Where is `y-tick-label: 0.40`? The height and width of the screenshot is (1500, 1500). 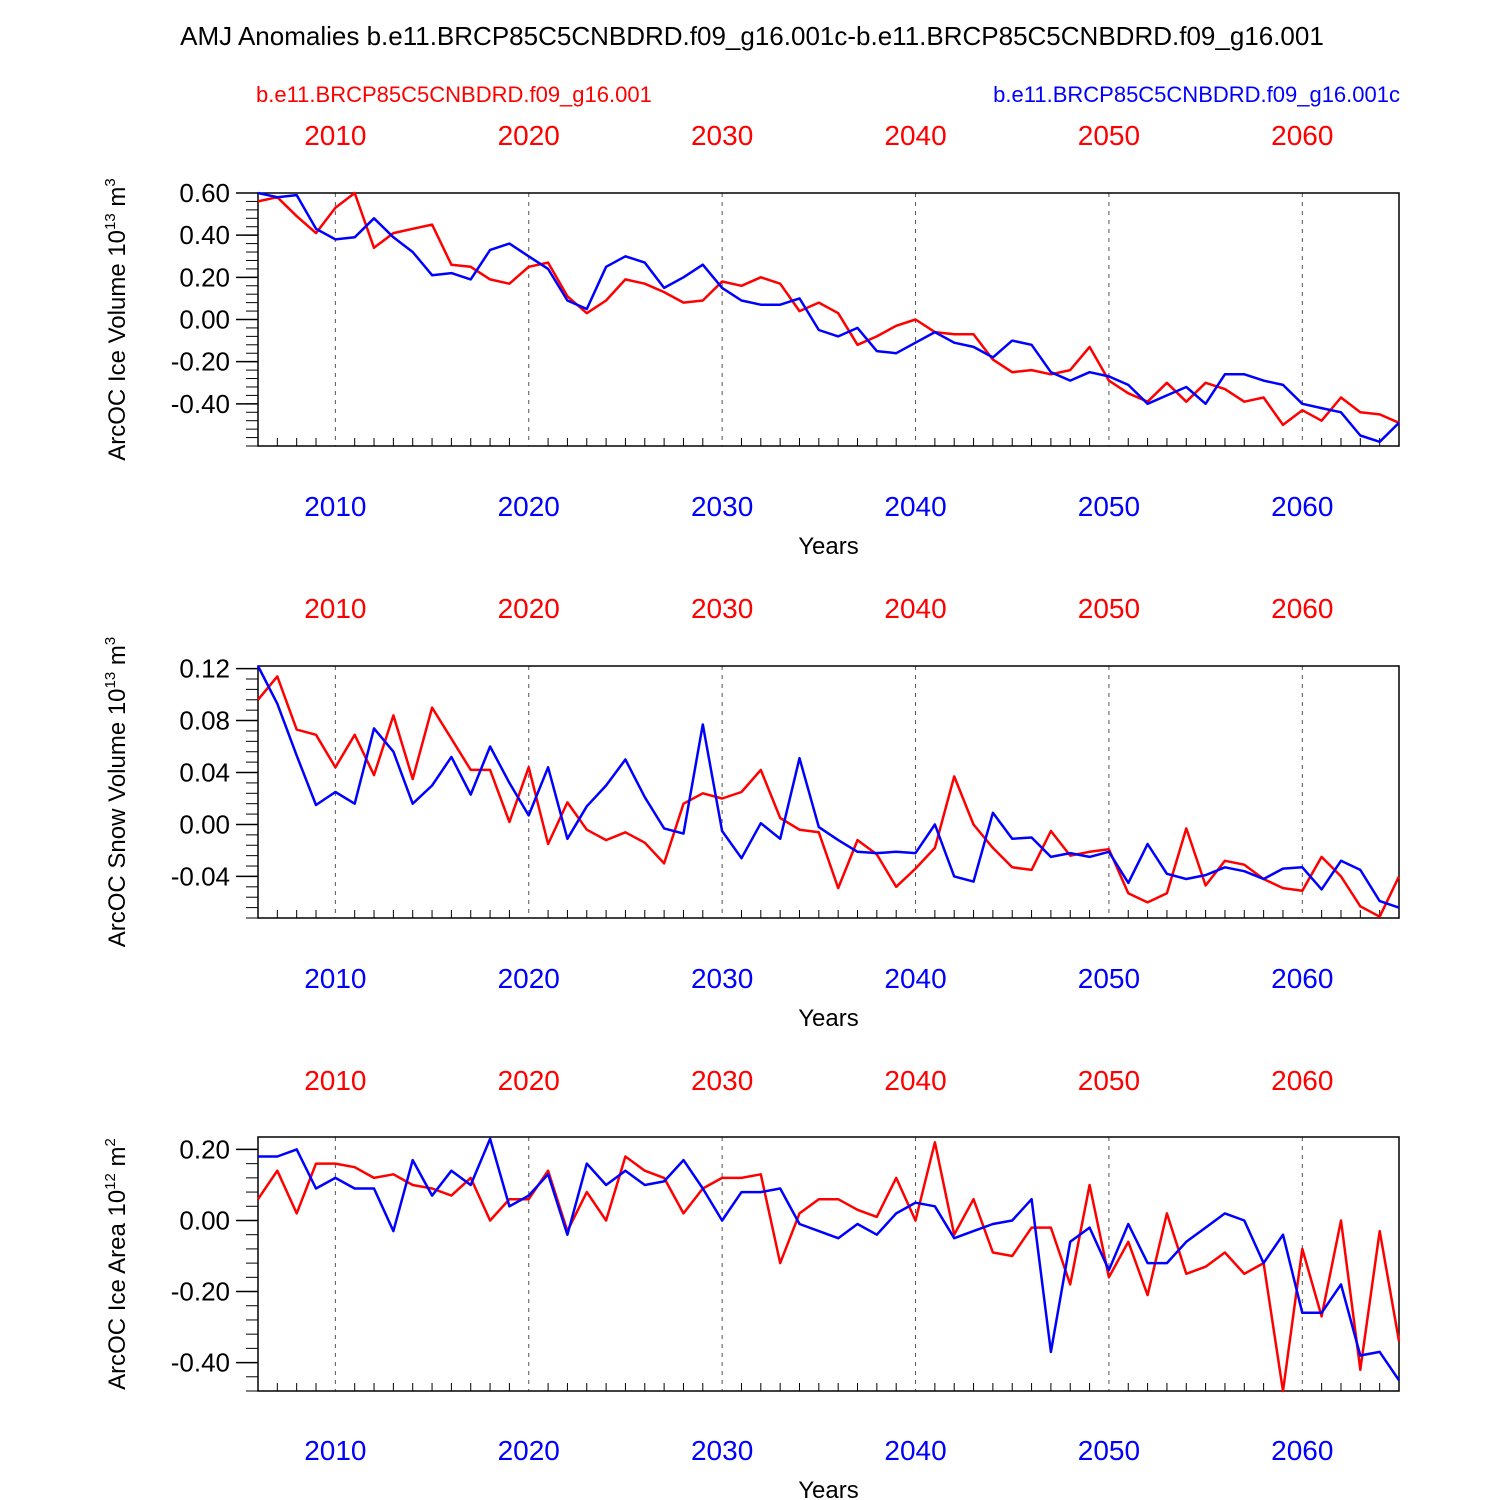 y-tick-label: 0.40 is located at coordinates (204, 235).